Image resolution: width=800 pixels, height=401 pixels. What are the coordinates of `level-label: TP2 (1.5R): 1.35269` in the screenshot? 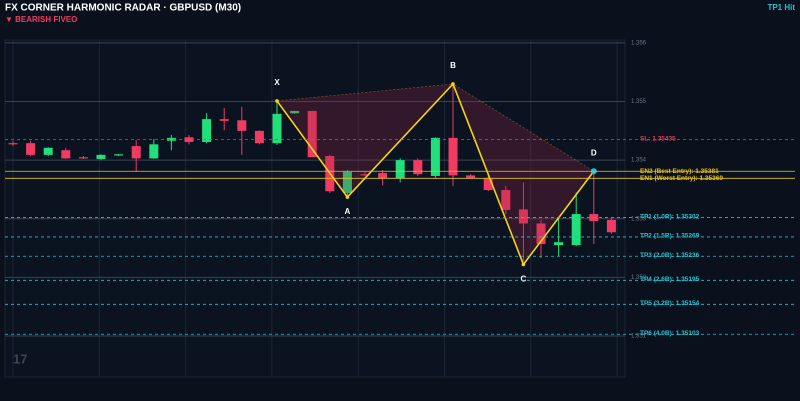 It's located at (670, 236).